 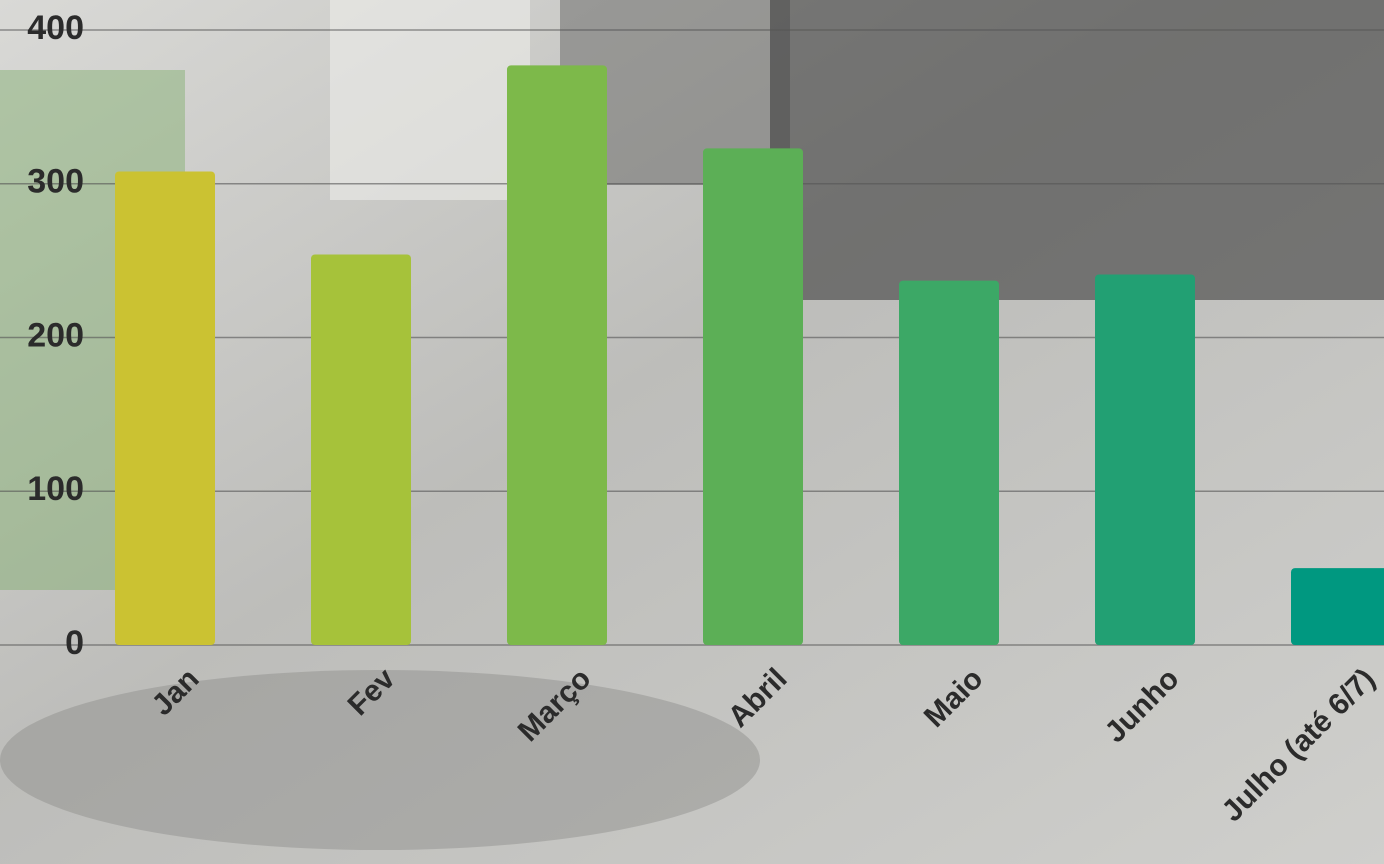 What do you see at coordinates (55, 335) in the screenshot?
I see `y-tick-label: 200` at bounding box center [55, 335].